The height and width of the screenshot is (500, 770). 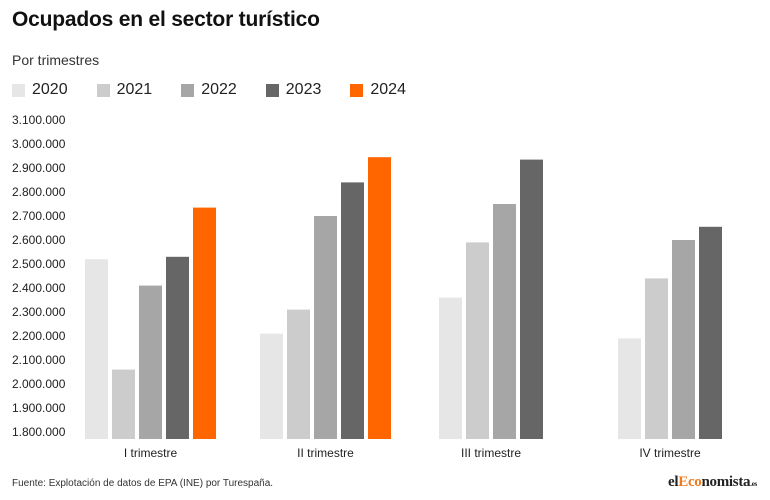 I want to click on legend-item-1: 2021, so click(x=124, y=90).